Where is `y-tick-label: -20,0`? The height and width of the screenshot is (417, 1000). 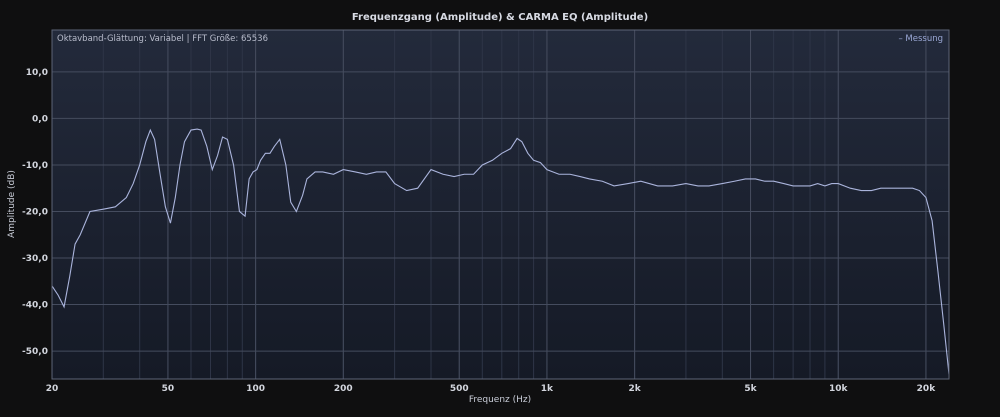 y-tick-label: -20,0 is located at coordinates (35, 212).